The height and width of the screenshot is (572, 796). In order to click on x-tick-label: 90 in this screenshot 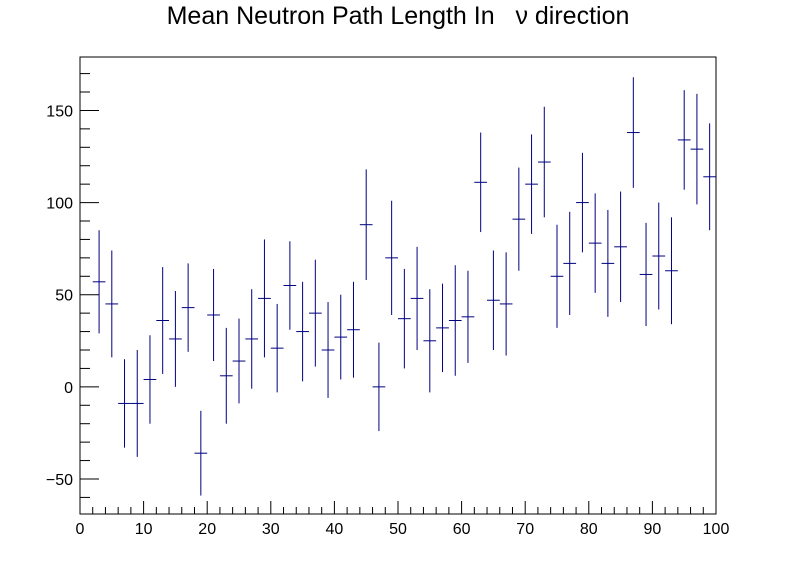, I will do `click(653, 529)`.